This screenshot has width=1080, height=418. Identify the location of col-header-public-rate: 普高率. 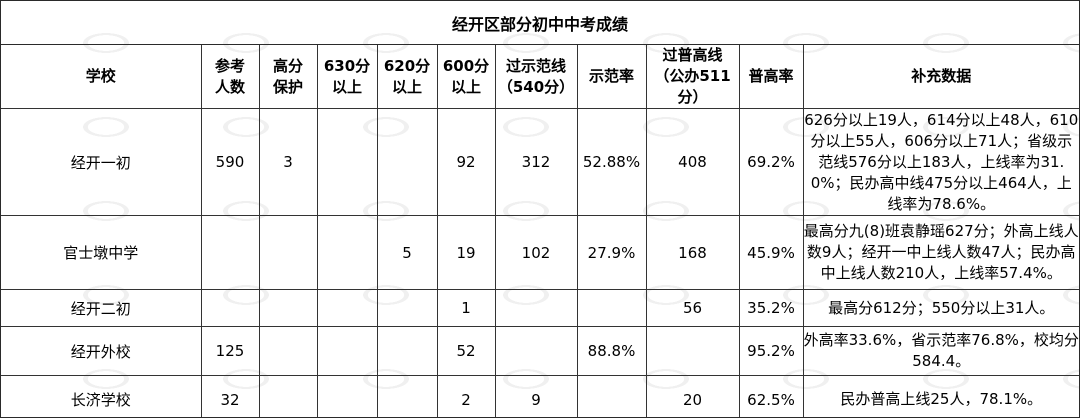
(771, 77).